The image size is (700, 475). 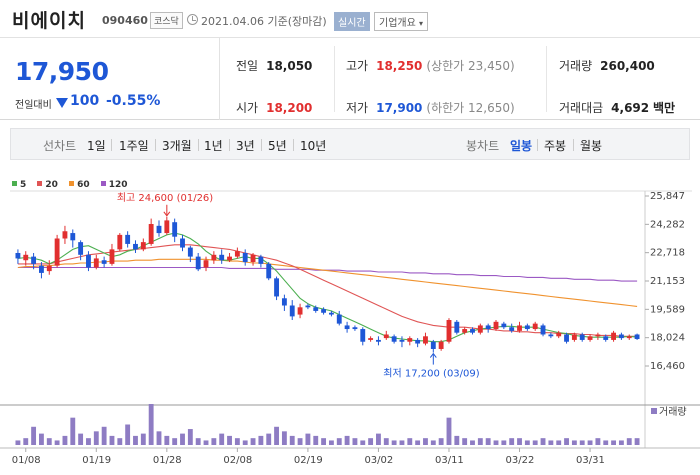 I want to click on tab-1w: 1주일, so click(x=134, y=146).